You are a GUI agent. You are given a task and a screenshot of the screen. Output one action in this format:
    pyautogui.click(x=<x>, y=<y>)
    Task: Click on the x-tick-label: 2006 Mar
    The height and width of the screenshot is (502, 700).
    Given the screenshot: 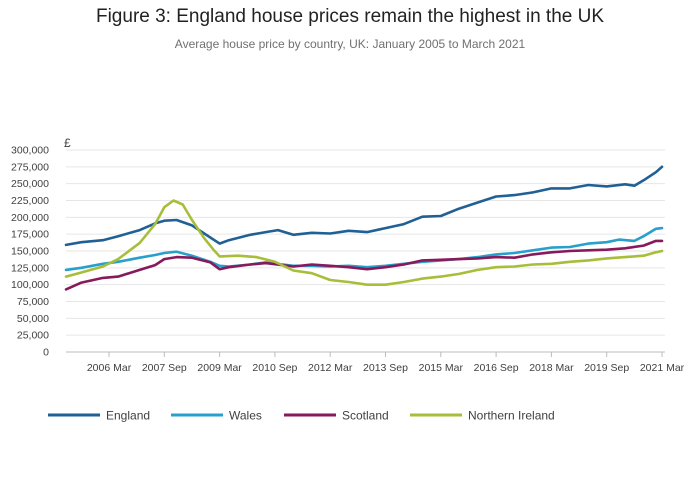 What is the action you would take?
    pyautogui.click(x=109, y=368)
    